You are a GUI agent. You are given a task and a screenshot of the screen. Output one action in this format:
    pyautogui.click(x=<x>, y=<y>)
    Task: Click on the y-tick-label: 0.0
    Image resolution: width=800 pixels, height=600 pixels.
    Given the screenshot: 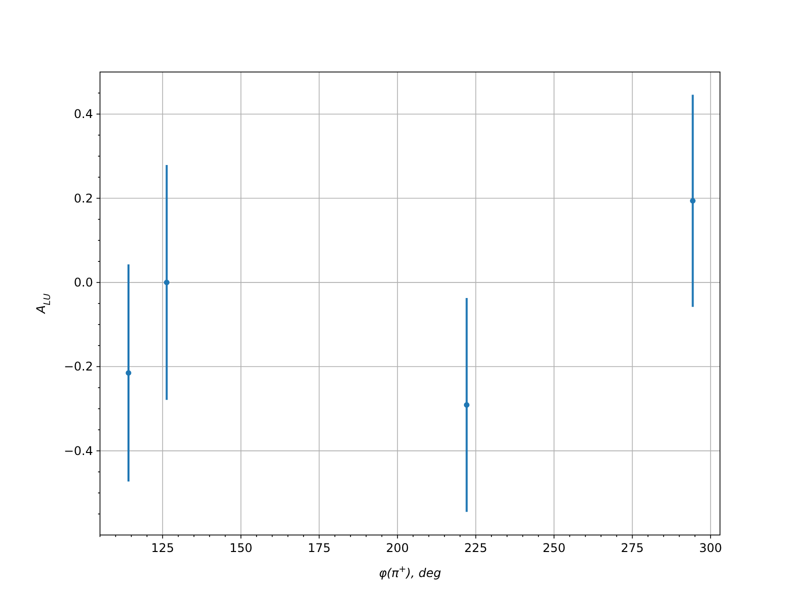 What is the action you would take?
    pyautogui.click(x=83, y=282)
    